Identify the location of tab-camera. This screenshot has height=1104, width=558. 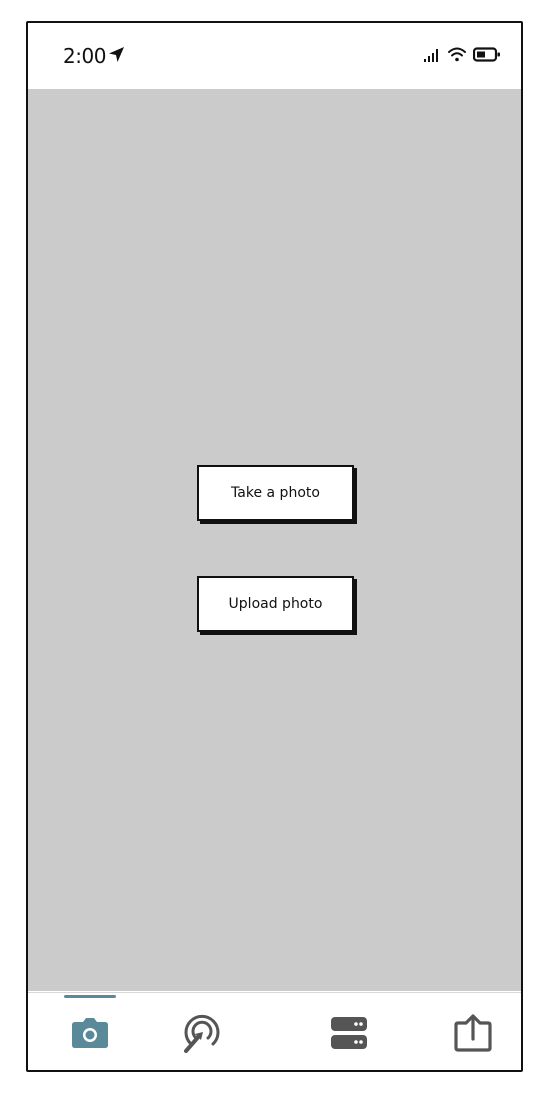
(90, 1031).